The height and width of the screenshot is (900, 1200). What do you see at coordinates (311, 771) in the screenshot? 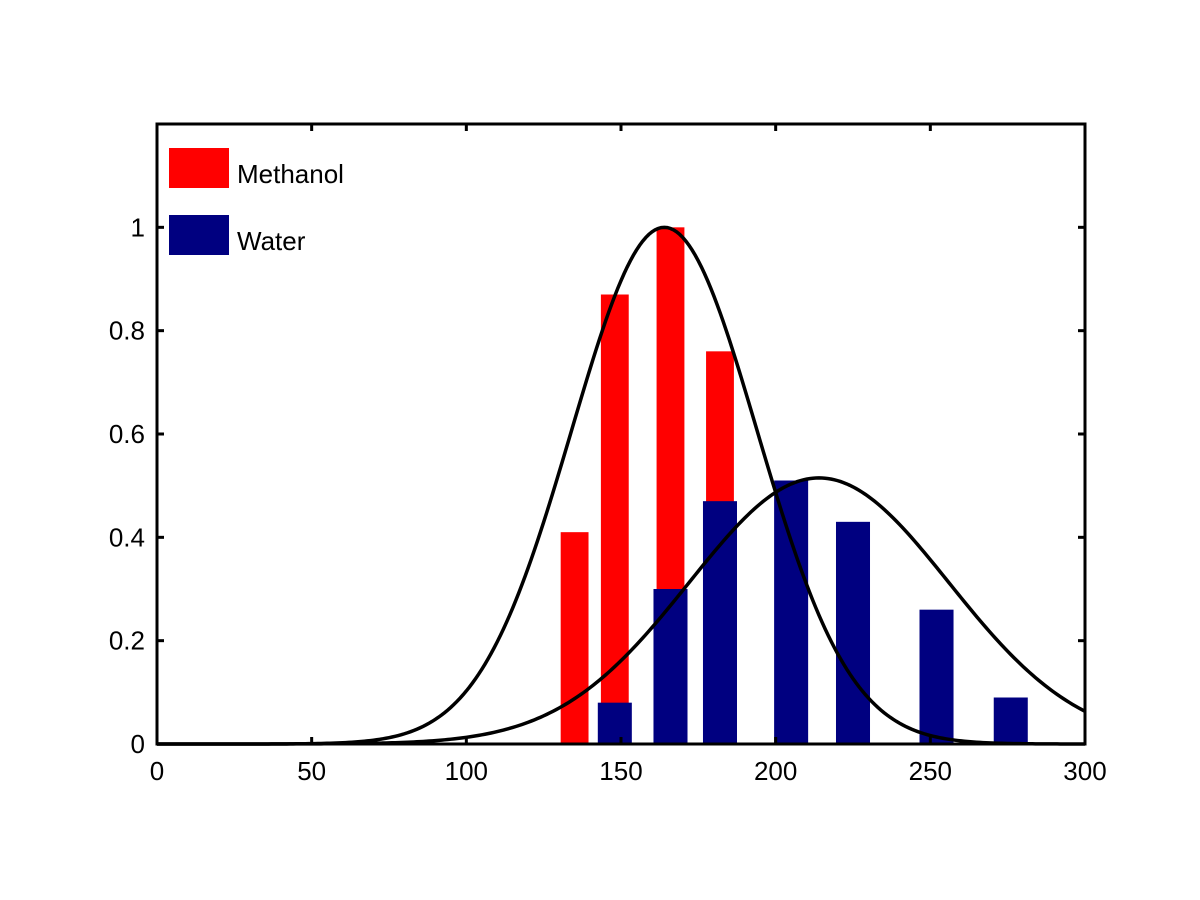
I see `x-tick-label-1: 50` at bounding box center [311, 771].